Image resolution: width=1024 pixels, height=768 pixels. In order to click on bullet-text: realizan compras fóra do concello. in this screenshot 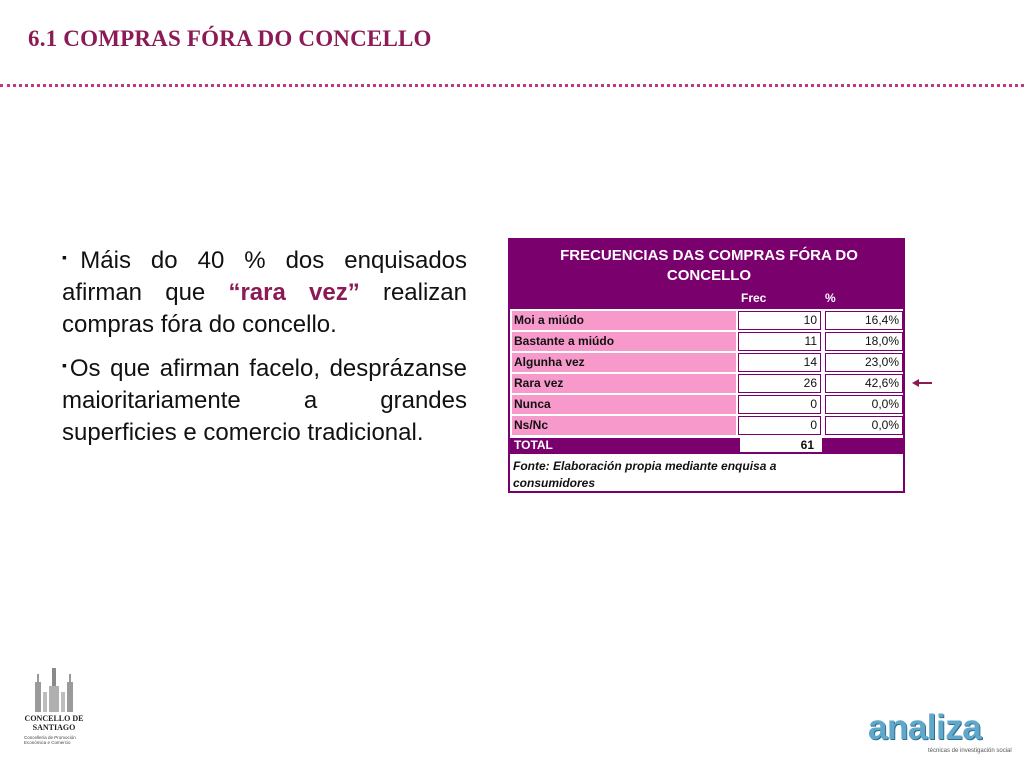, I will do `click(264, 308)`.